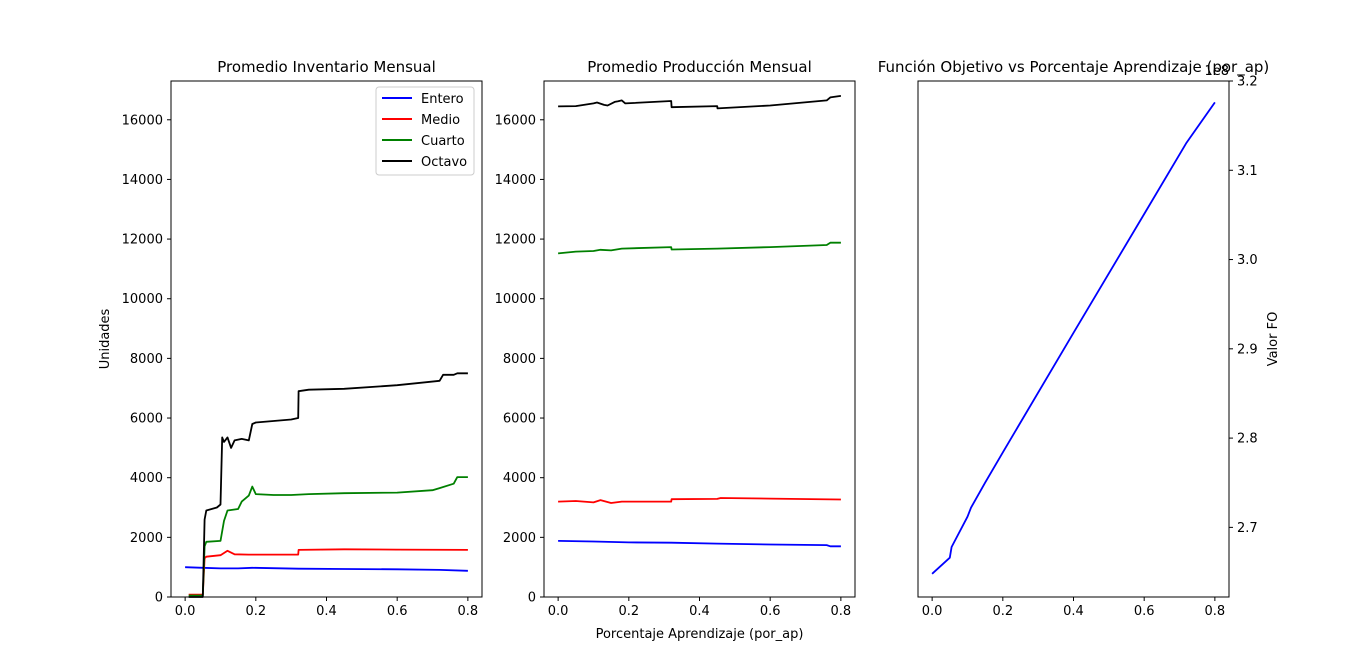 This screenshot has height=671, width=1366. I want to click on y-tick-label: 2.9, so click(1247, 349).